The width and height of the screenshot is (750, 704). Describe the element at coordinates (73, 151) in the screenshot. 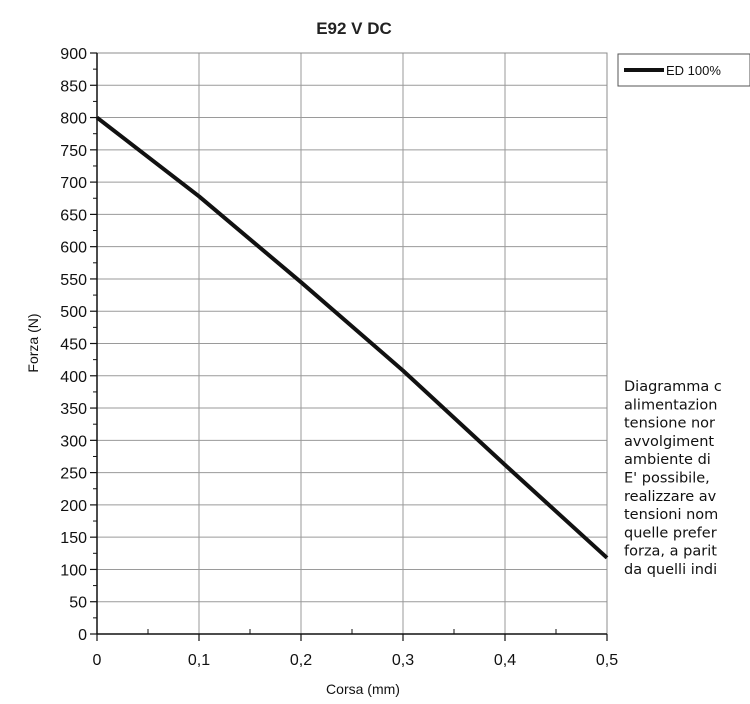

I see `y-tick-label: 750` at that location.